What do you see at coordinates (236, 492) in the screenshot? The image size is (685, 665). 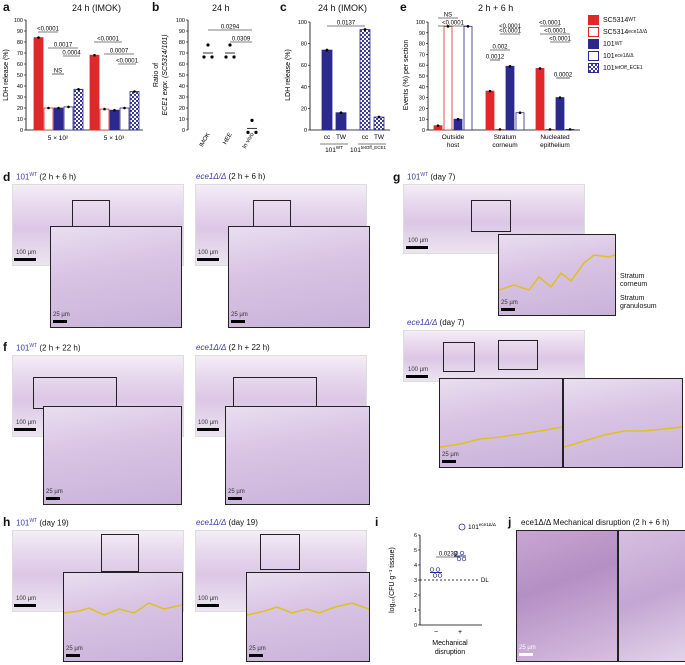 I see `panel-f-right-inset-scale-label: 25 µm` at bounding box center [236, 492].